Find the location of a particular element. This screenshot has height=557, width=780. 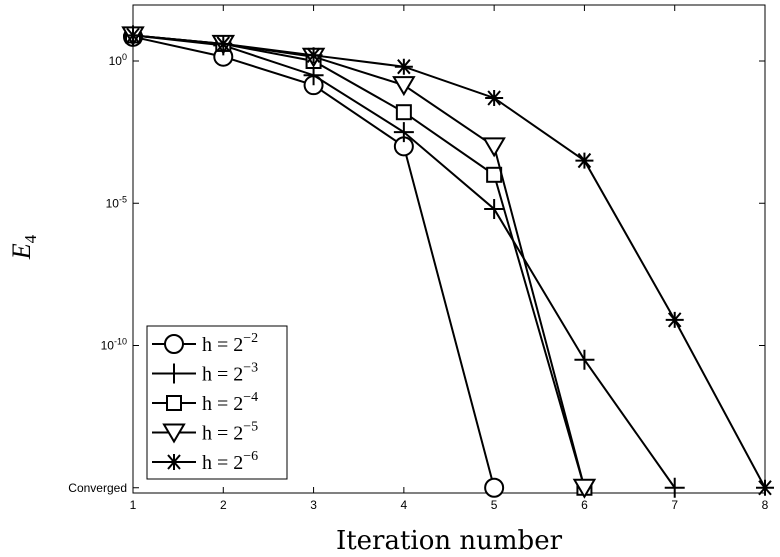

converged-tick-label: Converged is located at coordinates (97, 488).